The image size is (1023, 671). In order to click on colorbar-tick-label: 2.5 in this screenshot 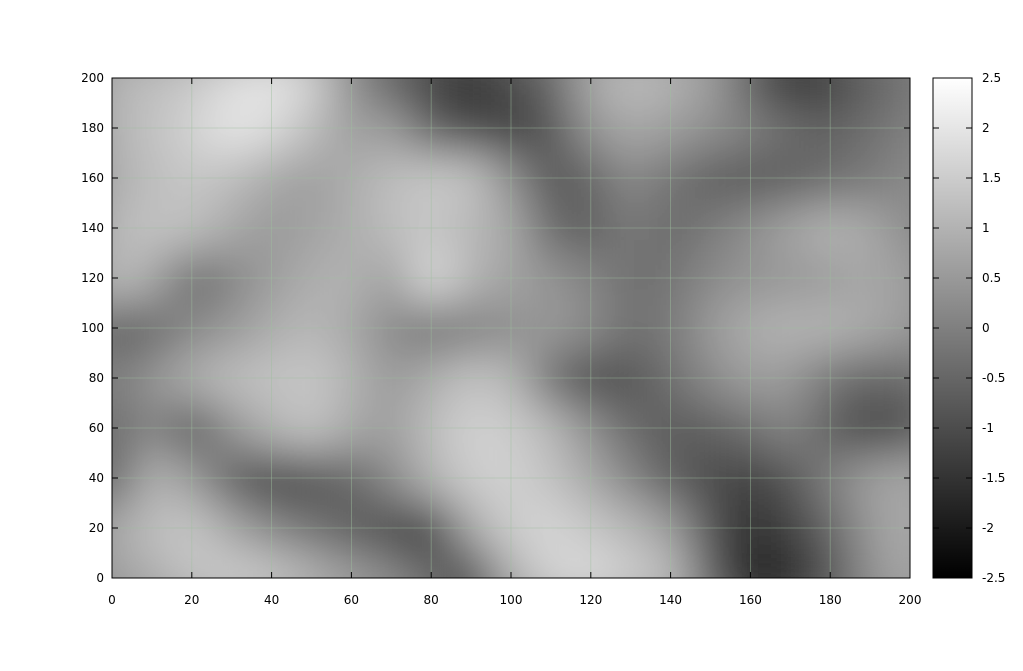, I will do `click(991, 78)`.